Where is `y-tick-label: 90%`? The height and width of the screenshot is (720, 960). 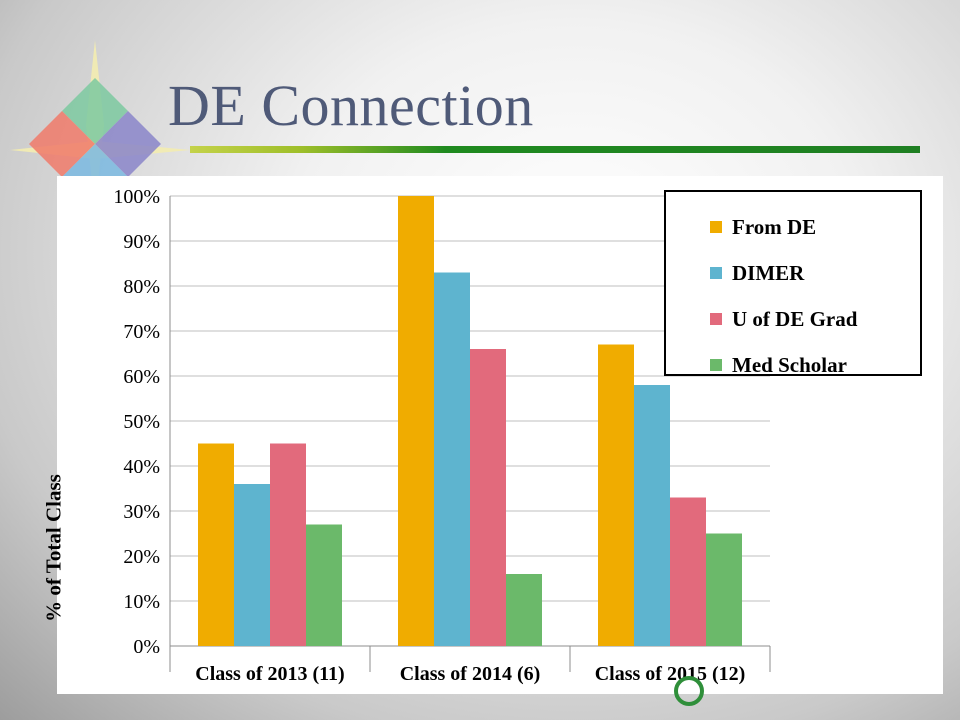 y-tick-label: 90% is located at coordinates (141, 242).